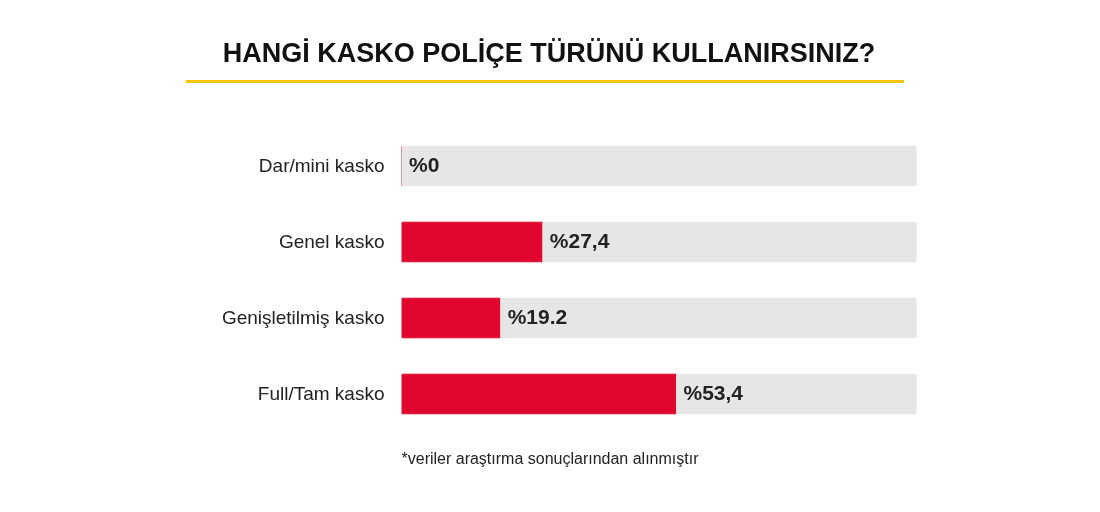 The height and width of the screenshot is (512, 1100). I want to click on y-tick-label: Genişletilmiş kasko, so click(303, 317).